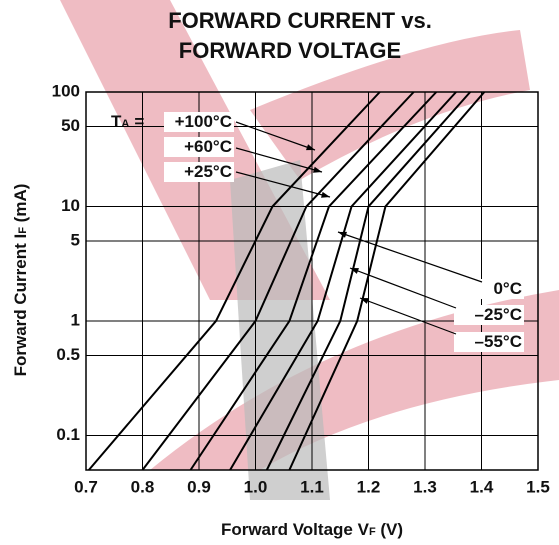  Describe the element at coordinates (86, 486) in the screenshot. I see `x-tick-label: 0.7` at that location.